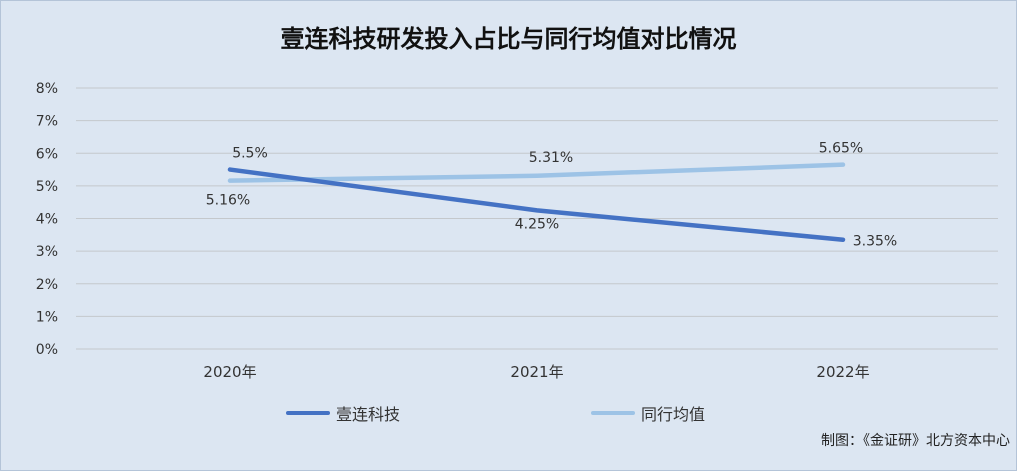  I want to click on legend-item-peer-average: 同行均值, so click(648, 413).